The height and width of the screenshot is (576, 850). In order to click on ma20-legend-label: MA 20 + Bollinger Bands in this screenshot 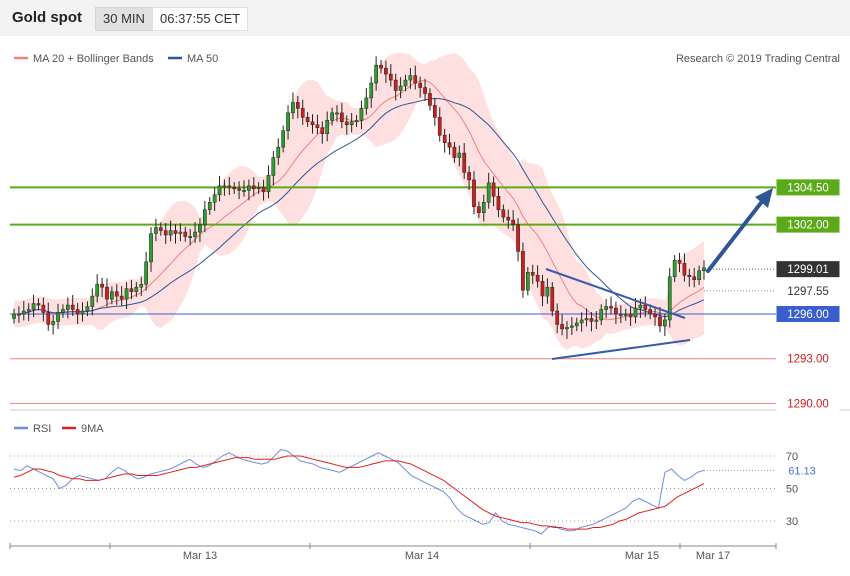, I will do `click(93, 59)`.